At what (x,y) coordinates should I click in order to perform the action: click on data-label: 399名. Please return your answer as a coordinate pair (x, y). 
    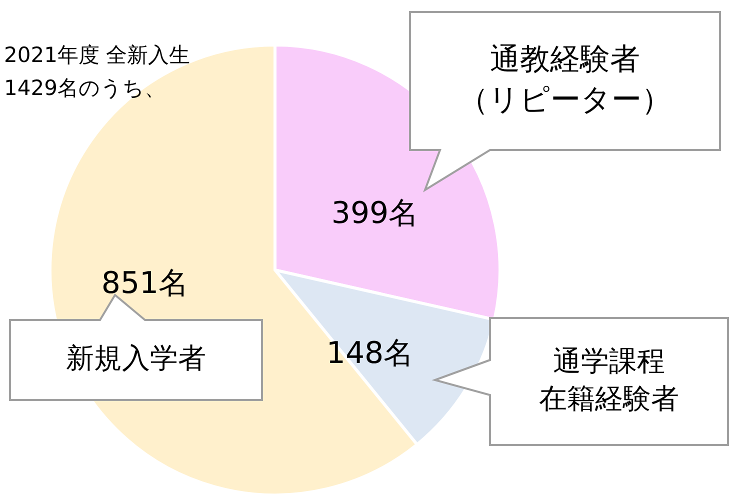
    Looking at the image, I should click on (375, 214).